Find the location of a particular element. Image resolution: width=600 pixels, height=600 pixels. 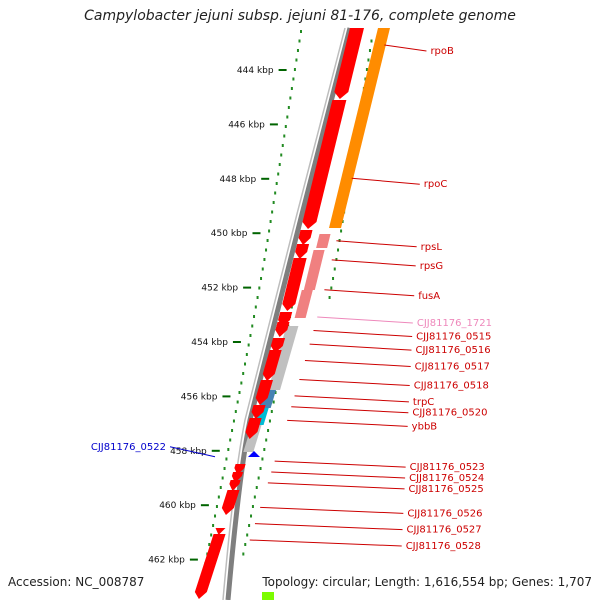

gene-label: CJJ81176_0528 is located at coordinates (443, 546).